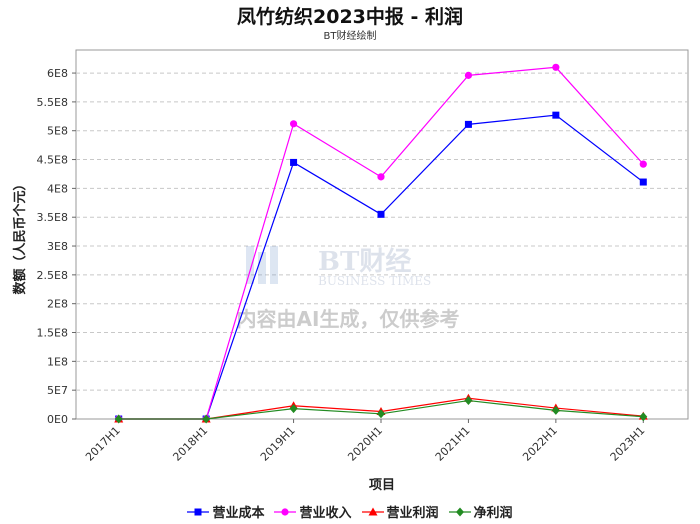 The width and height of the screenshot is (700, 524). I want to click on x-tick-label: 2020H1, so click(365, 444).